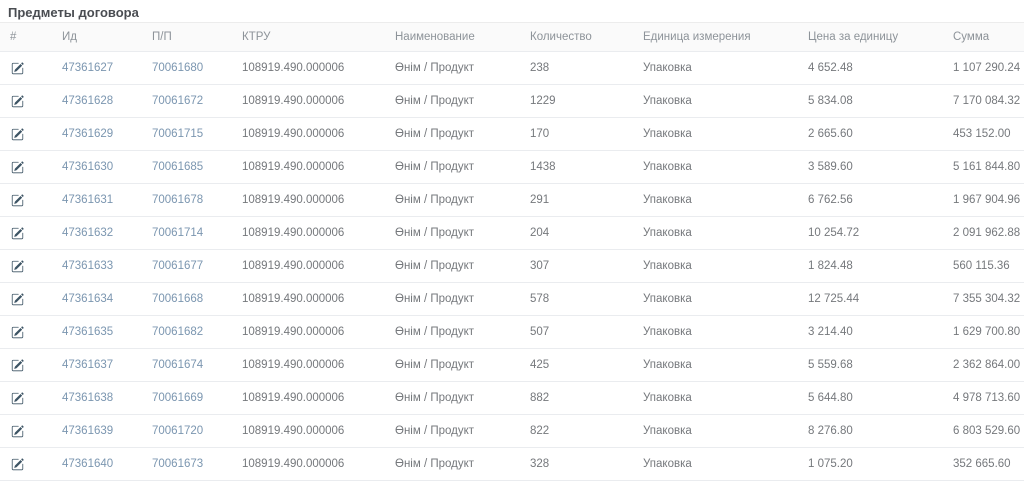 This screenshot has height=488, width=1024. What do you see at coordinates (576, 200) in the screenshot?
I see `quantity-cell: 291` at bounding box center [576, 200].